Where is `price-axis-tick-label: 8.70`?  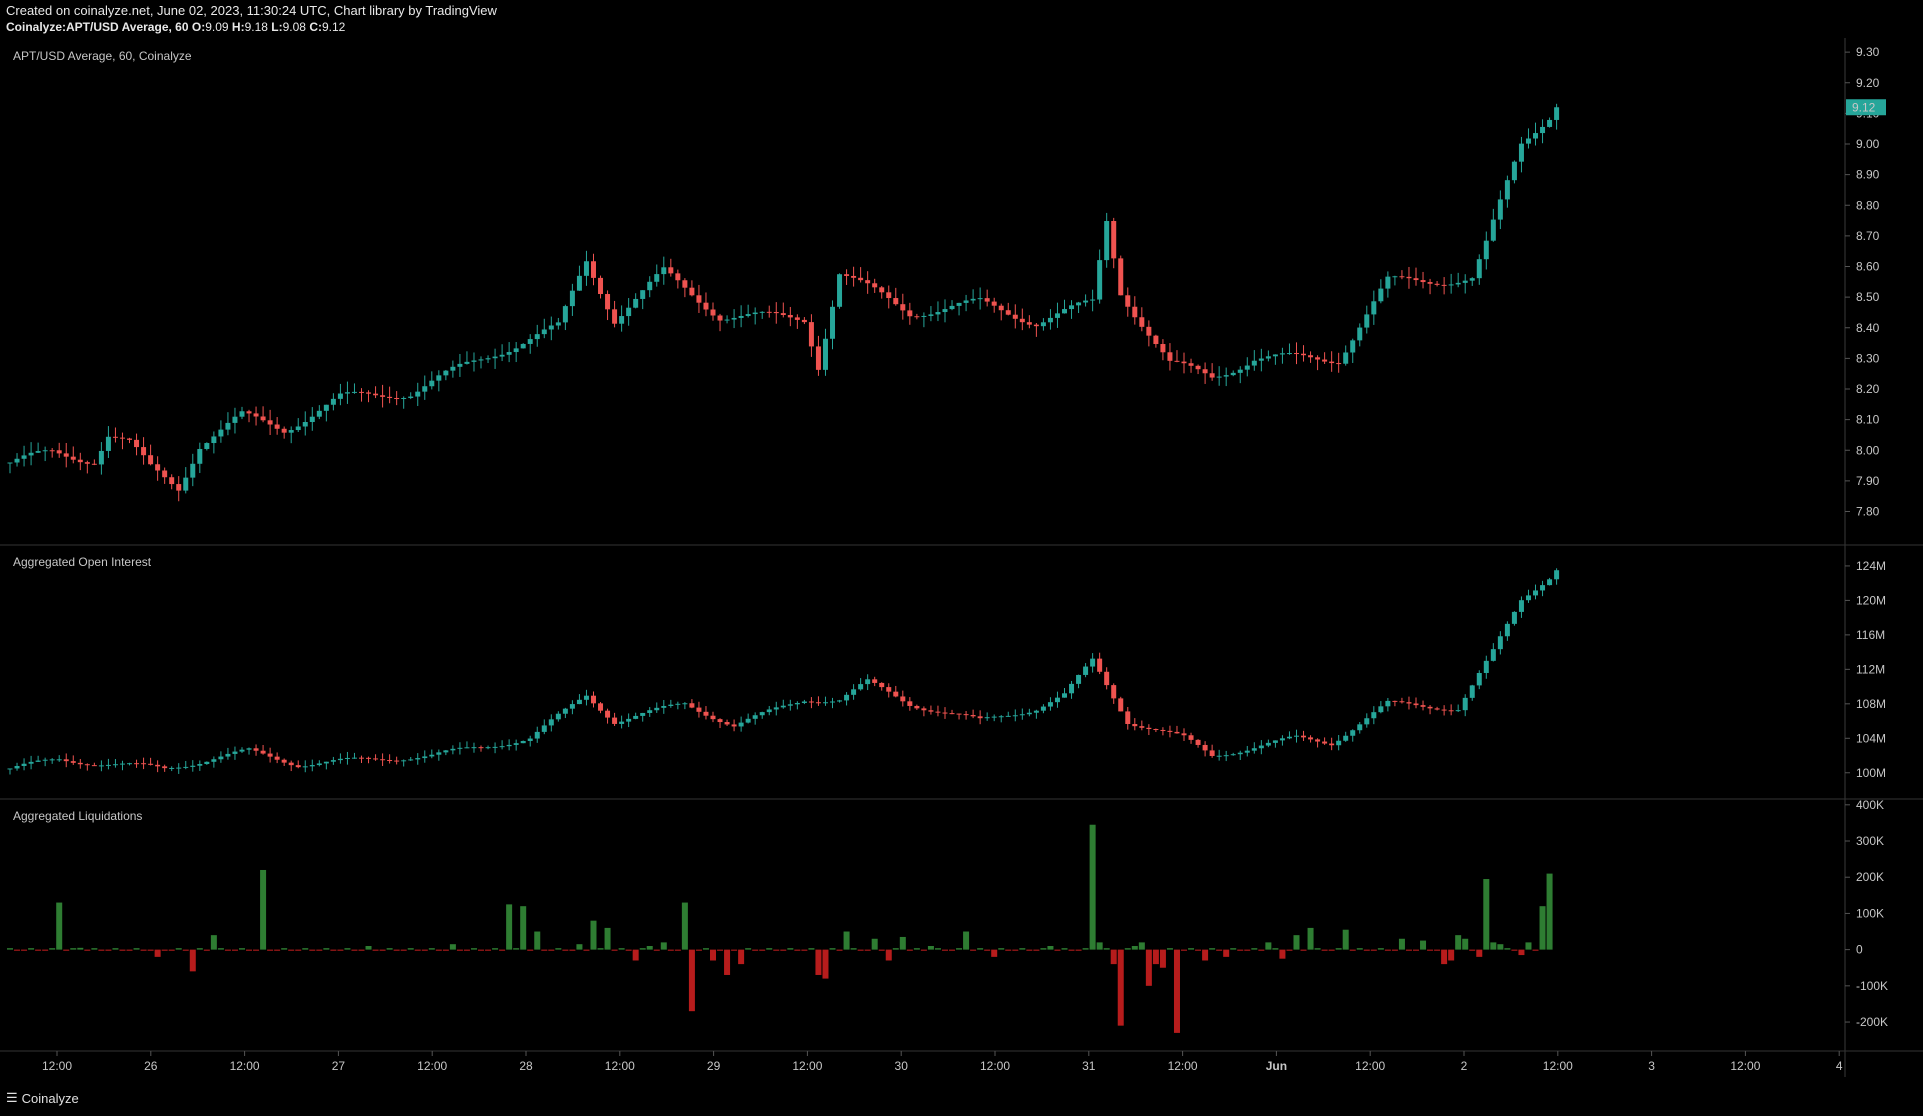
price-axis-tick-label: 8.70 is located at coordinates (1868, 236).